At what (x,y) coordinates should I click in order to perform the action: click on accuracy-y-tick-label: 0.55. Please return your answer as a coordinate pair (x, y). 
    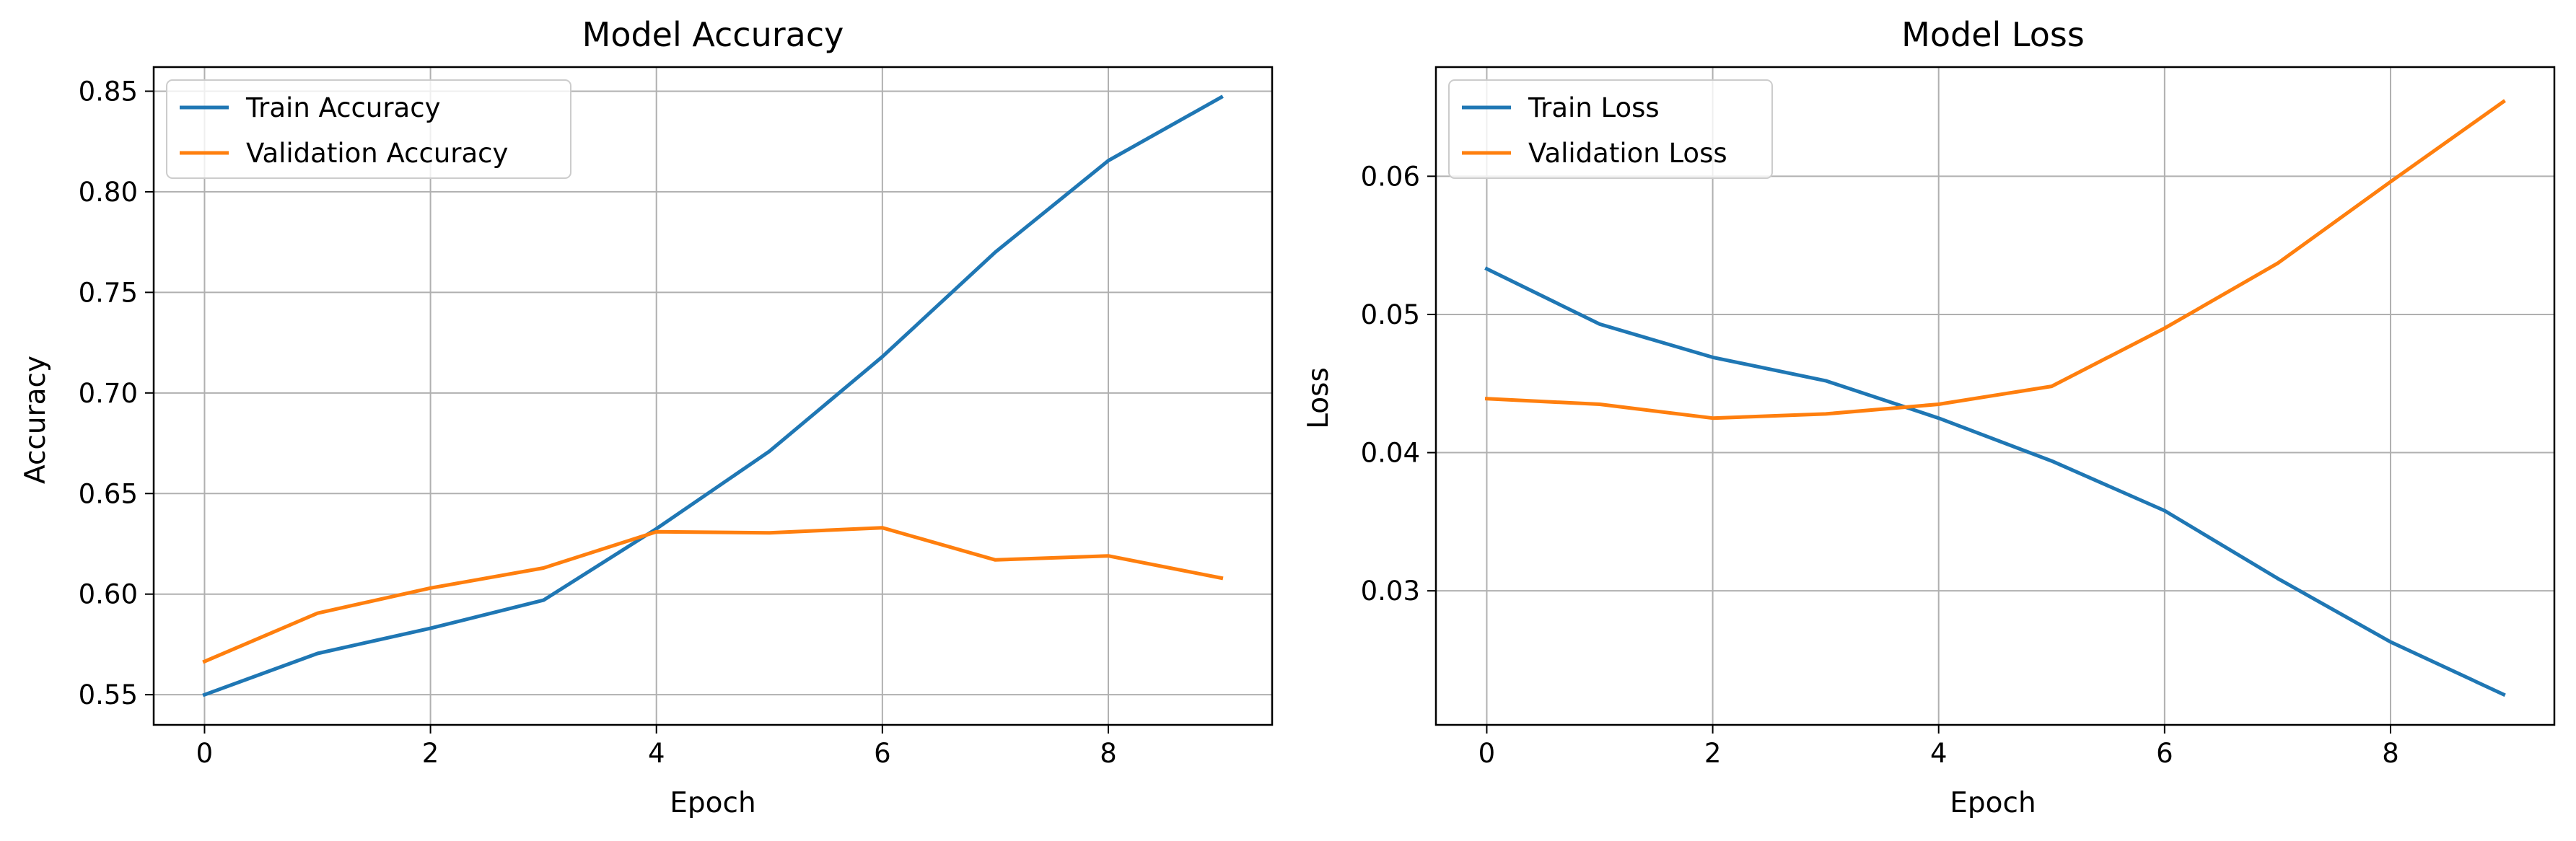
    Looking at the image, I should click on (108, 694).